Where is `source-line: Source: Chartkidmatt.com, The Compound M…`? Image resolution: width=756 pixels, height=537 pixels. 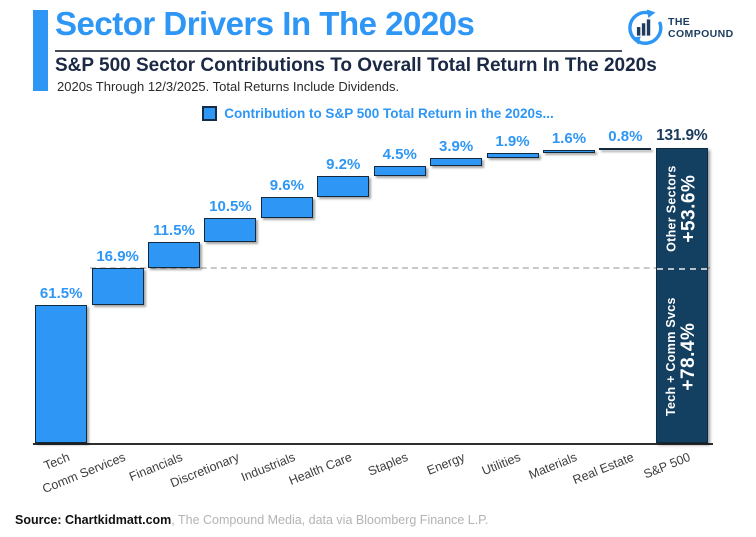
source-line: Source: Chartkidmatt.com, The Compound M… is located at coordinates (251, 520).